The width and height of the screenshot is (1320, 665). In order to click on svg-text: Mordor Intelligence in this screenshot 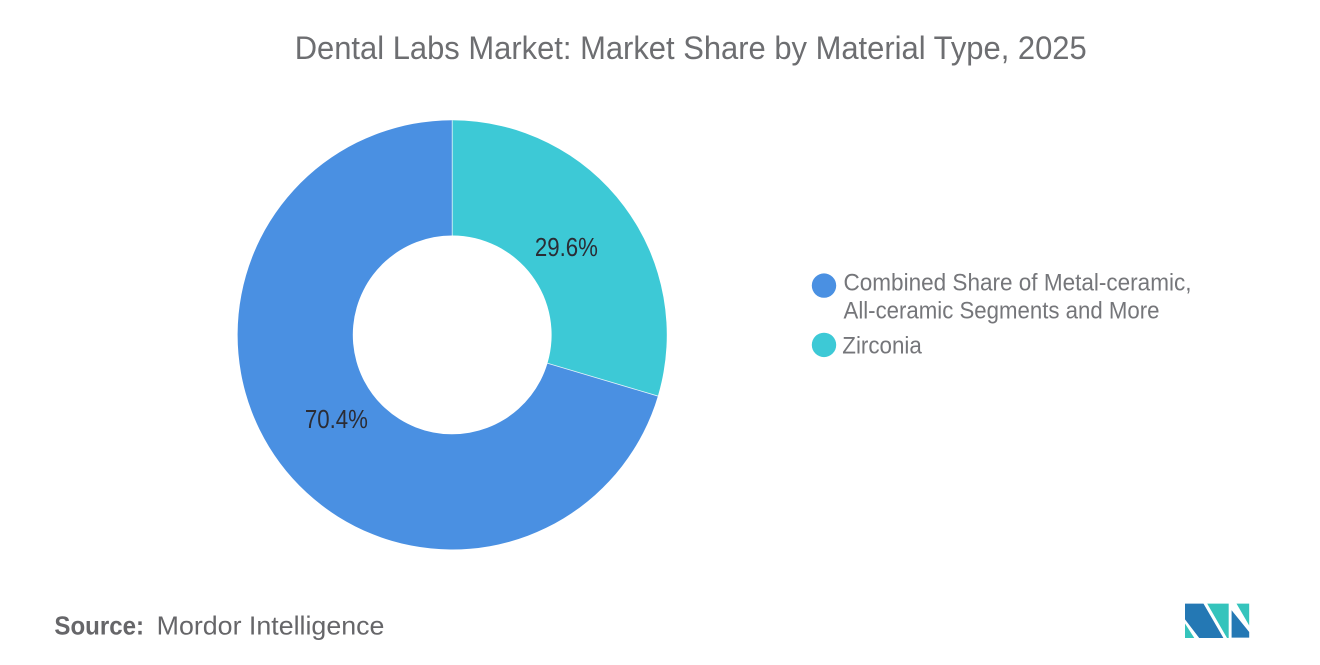, I will do `click(271, 626)`.